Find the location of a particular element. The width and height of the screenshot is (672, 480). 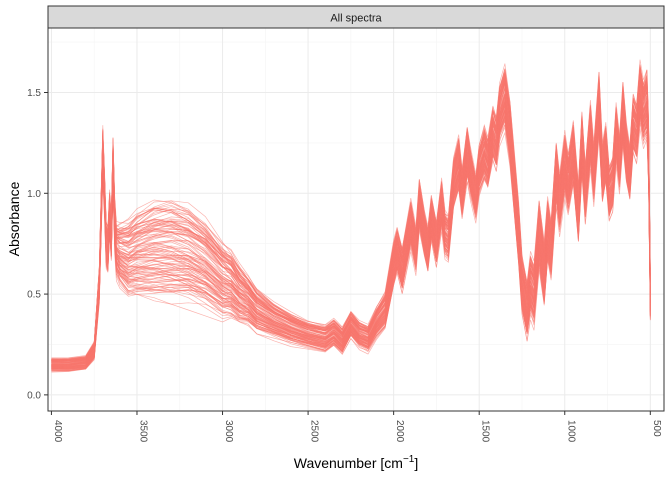

x-axis: 4000 3500 3000 2500 2000 1500 1000 500 is located at coordinates (356, 427).